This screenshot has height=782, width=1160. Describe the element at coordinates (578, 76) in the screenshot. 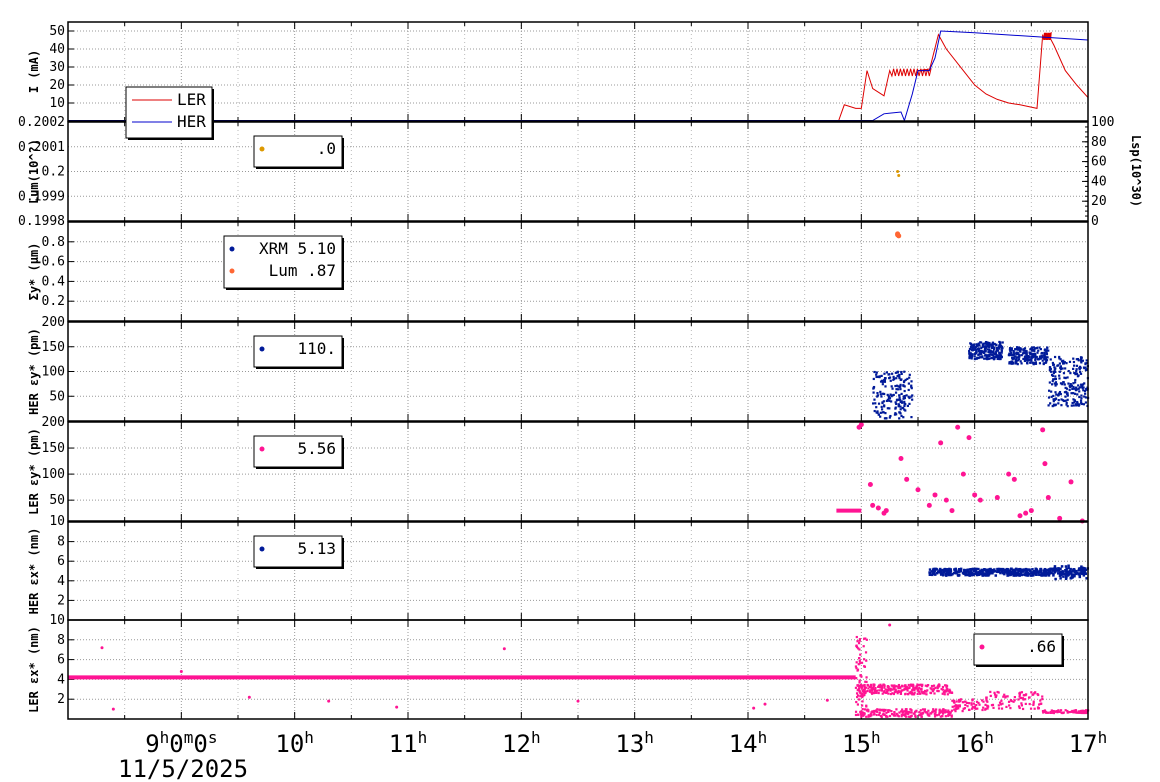

I see `series-line-ler` at that location.